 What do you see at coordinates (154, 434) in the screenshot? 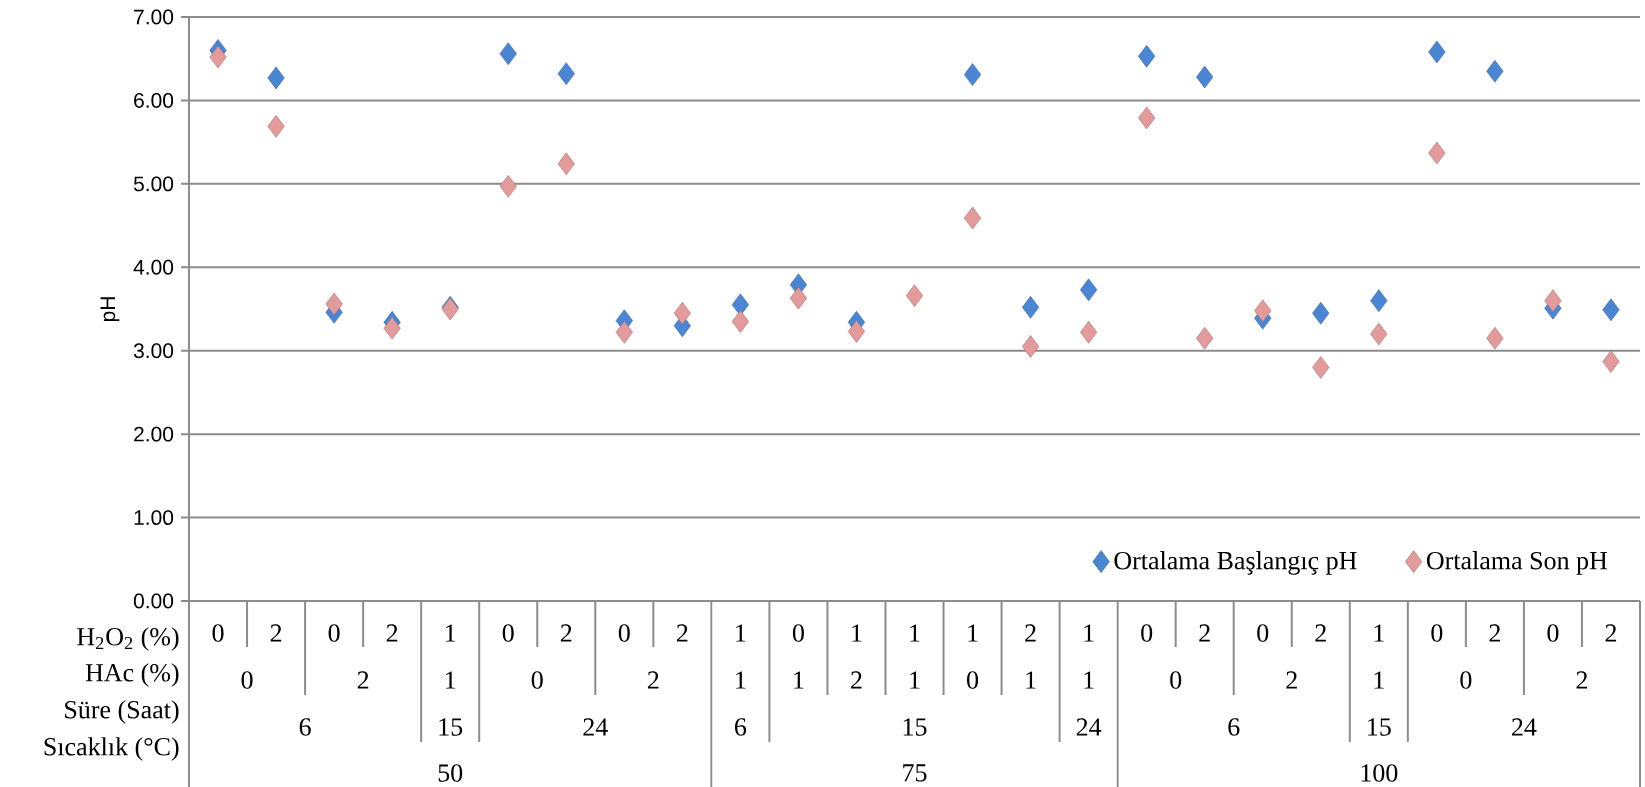
I see `y-tick-label: 2.00` at bounding box center [154, 434].